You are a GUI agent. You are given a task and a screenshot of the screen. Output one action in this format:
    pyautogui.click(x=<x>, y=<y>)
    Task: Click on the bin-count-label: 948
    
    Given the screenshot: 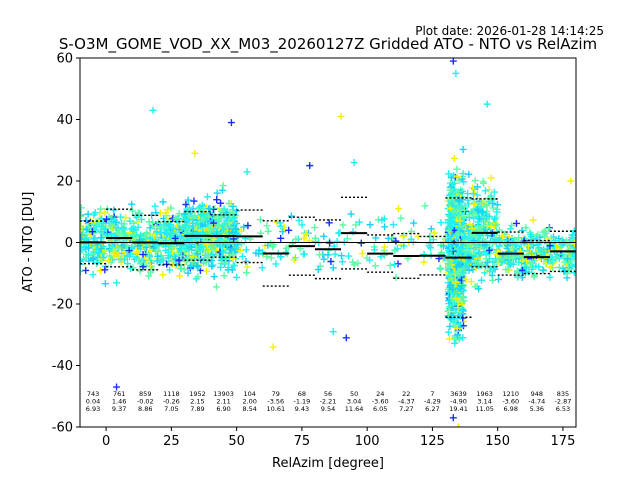 What is the action you would take?
    pyautogui.click(x=537, y=394)
    